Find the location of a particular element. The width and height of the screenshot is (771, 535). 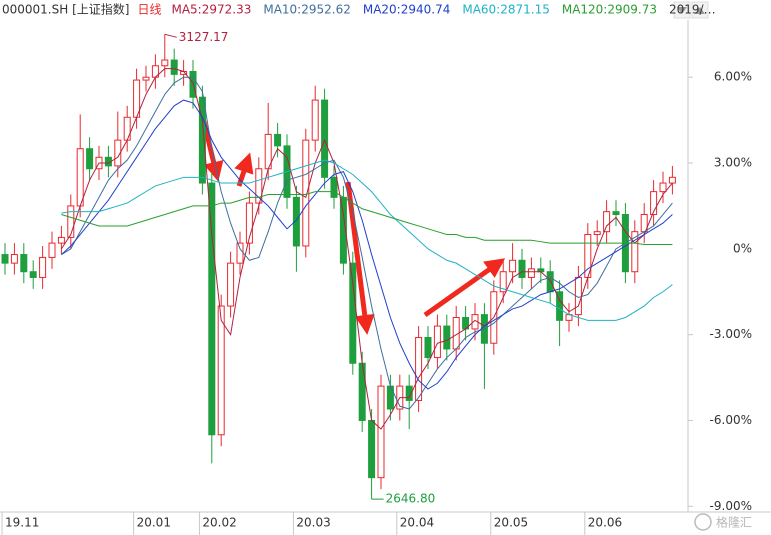

chart-title: 000001.SH [上证指数] is located at coordinates (65, 9).